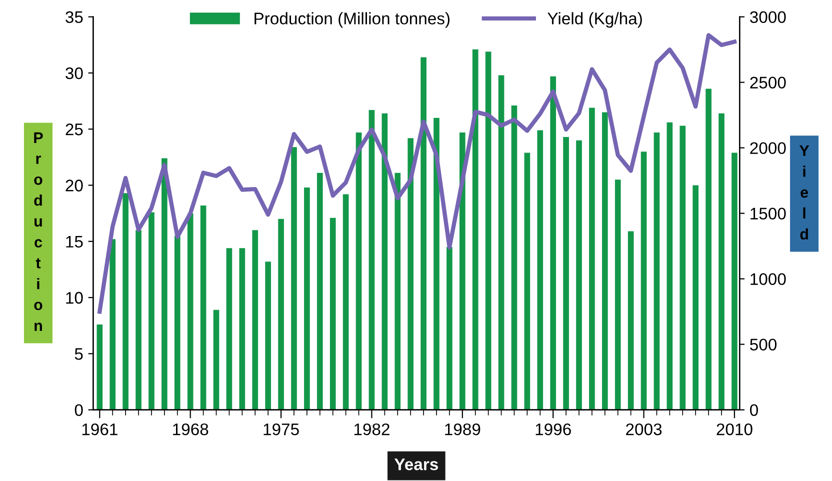 This screenshot has height=481, width=832. Describe the element at coordinates (372, 429) in the screenshot. I see `x-tick-label: 1982` at that location.